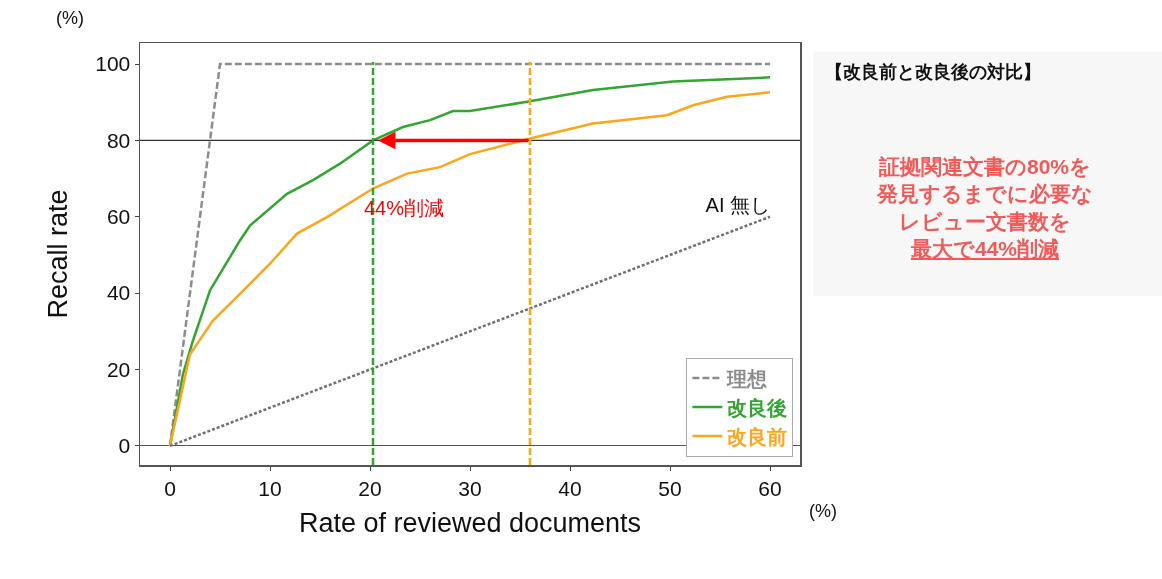 The width and height of the screenshot is (1162, 579). What do you see at coordinates (118, 140) in the screenshot?
I see `y-tick-label: 80` at bounding box center [118, 140].